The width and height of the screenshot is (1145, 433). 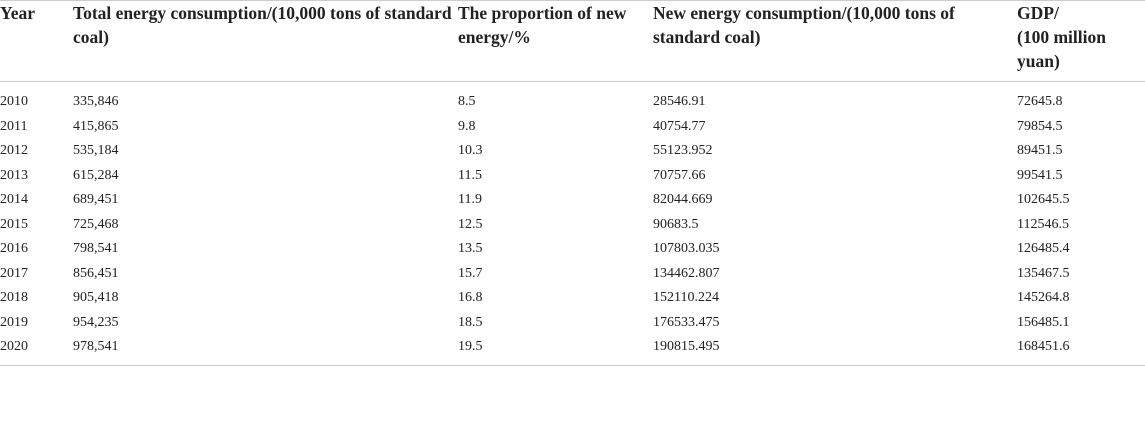 What do you see at coordinates (1061, 37) in the screenshot?
I see `column-header: GDP/ (100 million yuan)` at bounding box center [1061, 37].